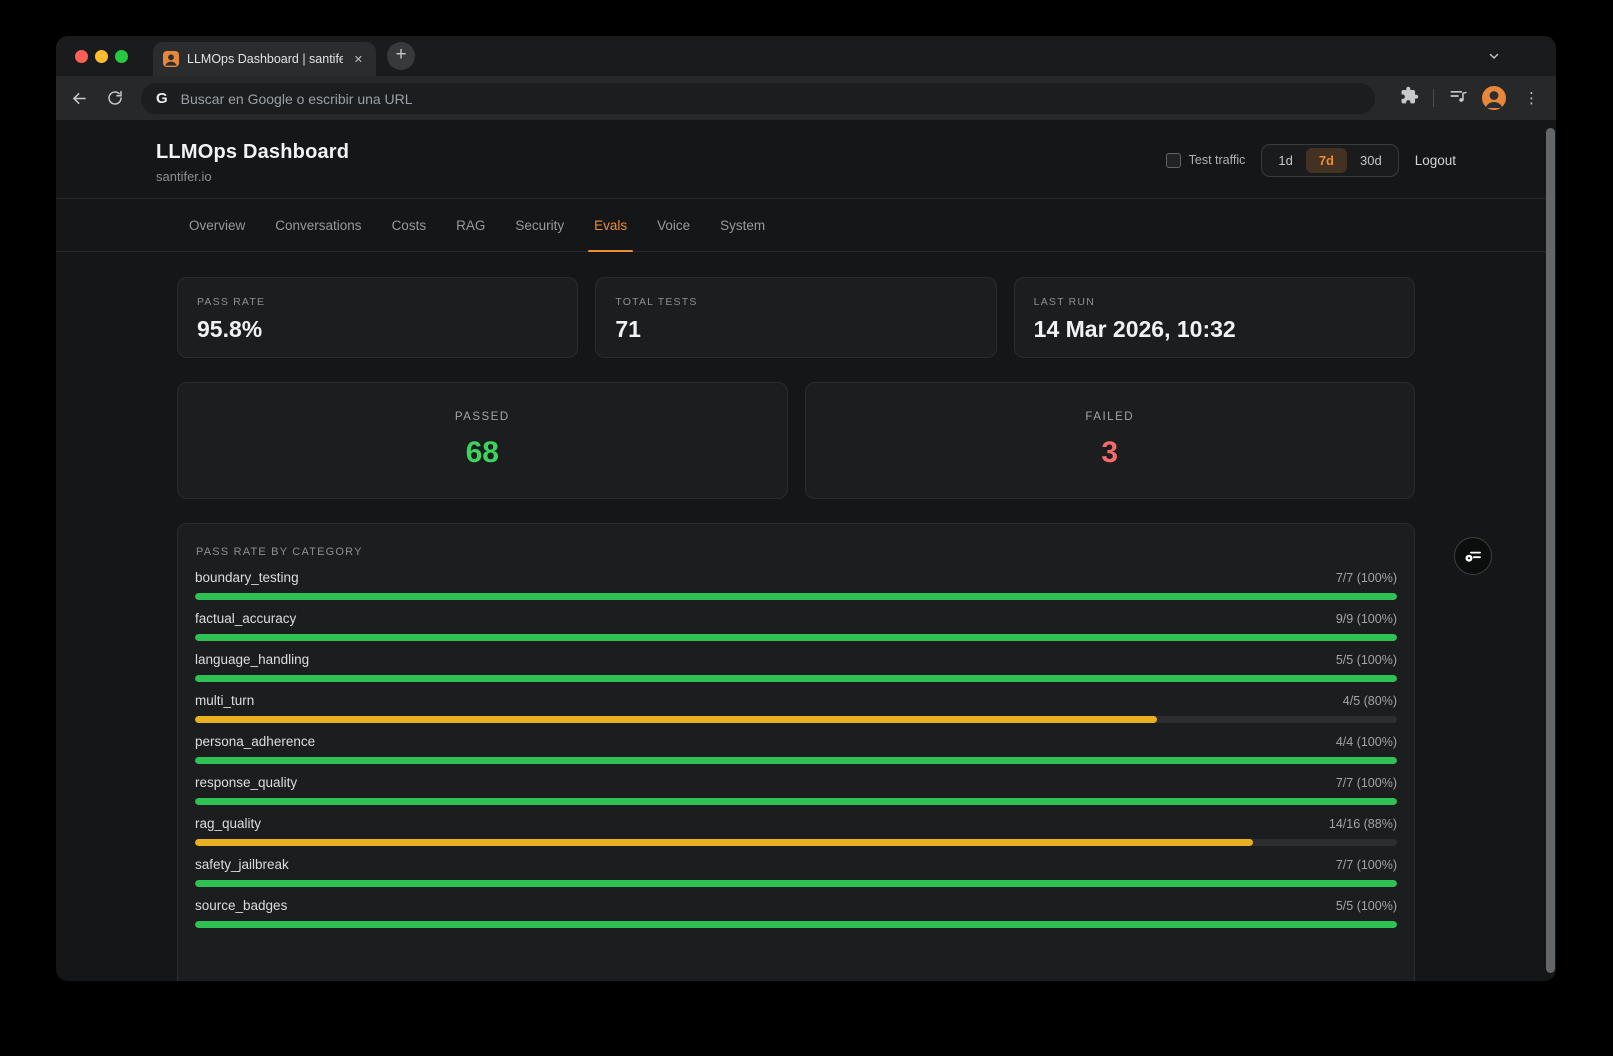 The image size is (1613, 1056). Describe the element at coordinates (225, 700) in the screenshot. I see `category-name: multi_turn` at that location.